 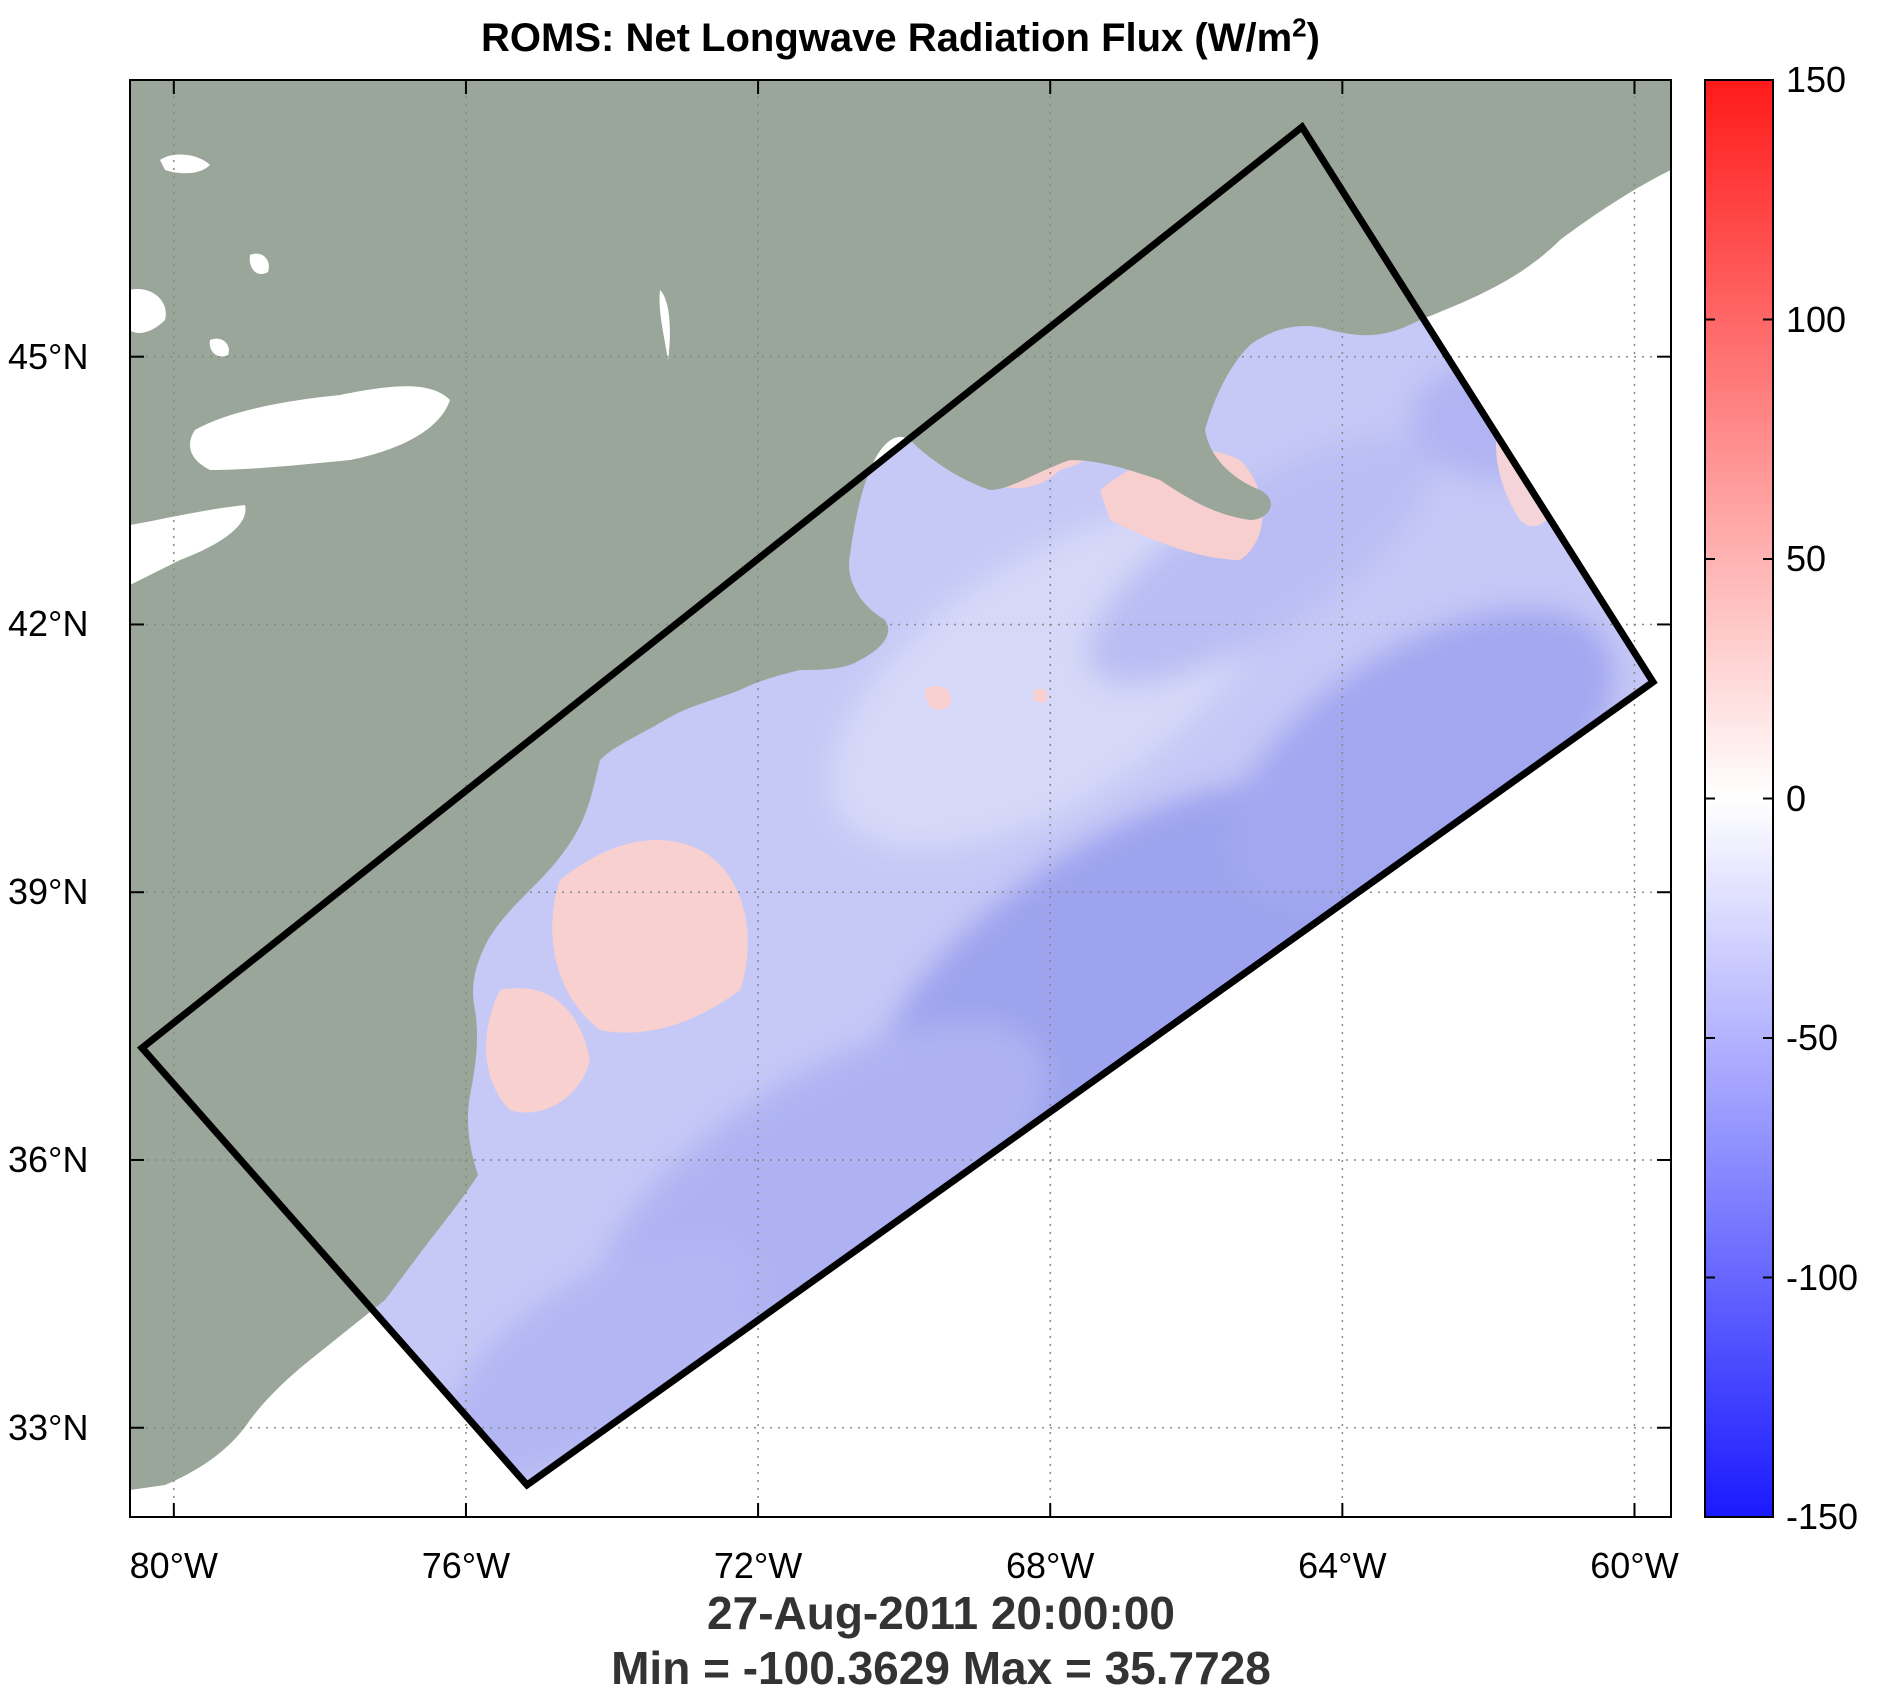 I want to click on colorbar-ticks, so click(x=1739, y=798).